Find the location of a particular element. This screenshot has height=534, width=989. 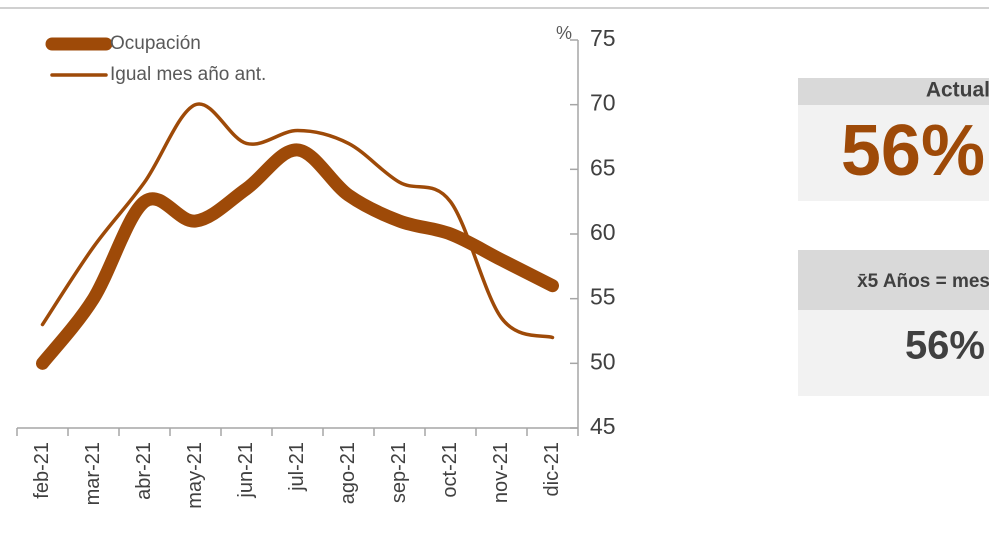

y-tick-label: 60 is located at coordinates (603, 232).